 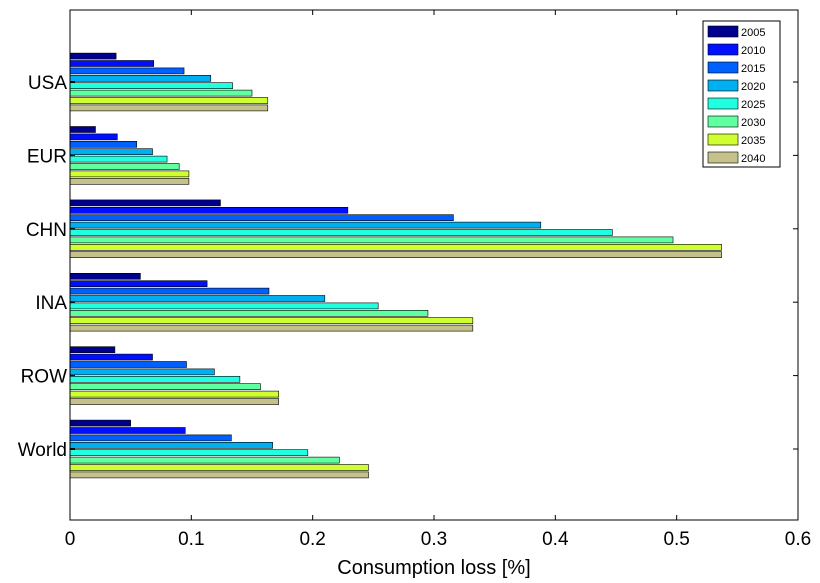 What do you see at coordinates (169, 291) in the screenshot?
I see `bar-ina-2015` at bounding box center [169, 291].